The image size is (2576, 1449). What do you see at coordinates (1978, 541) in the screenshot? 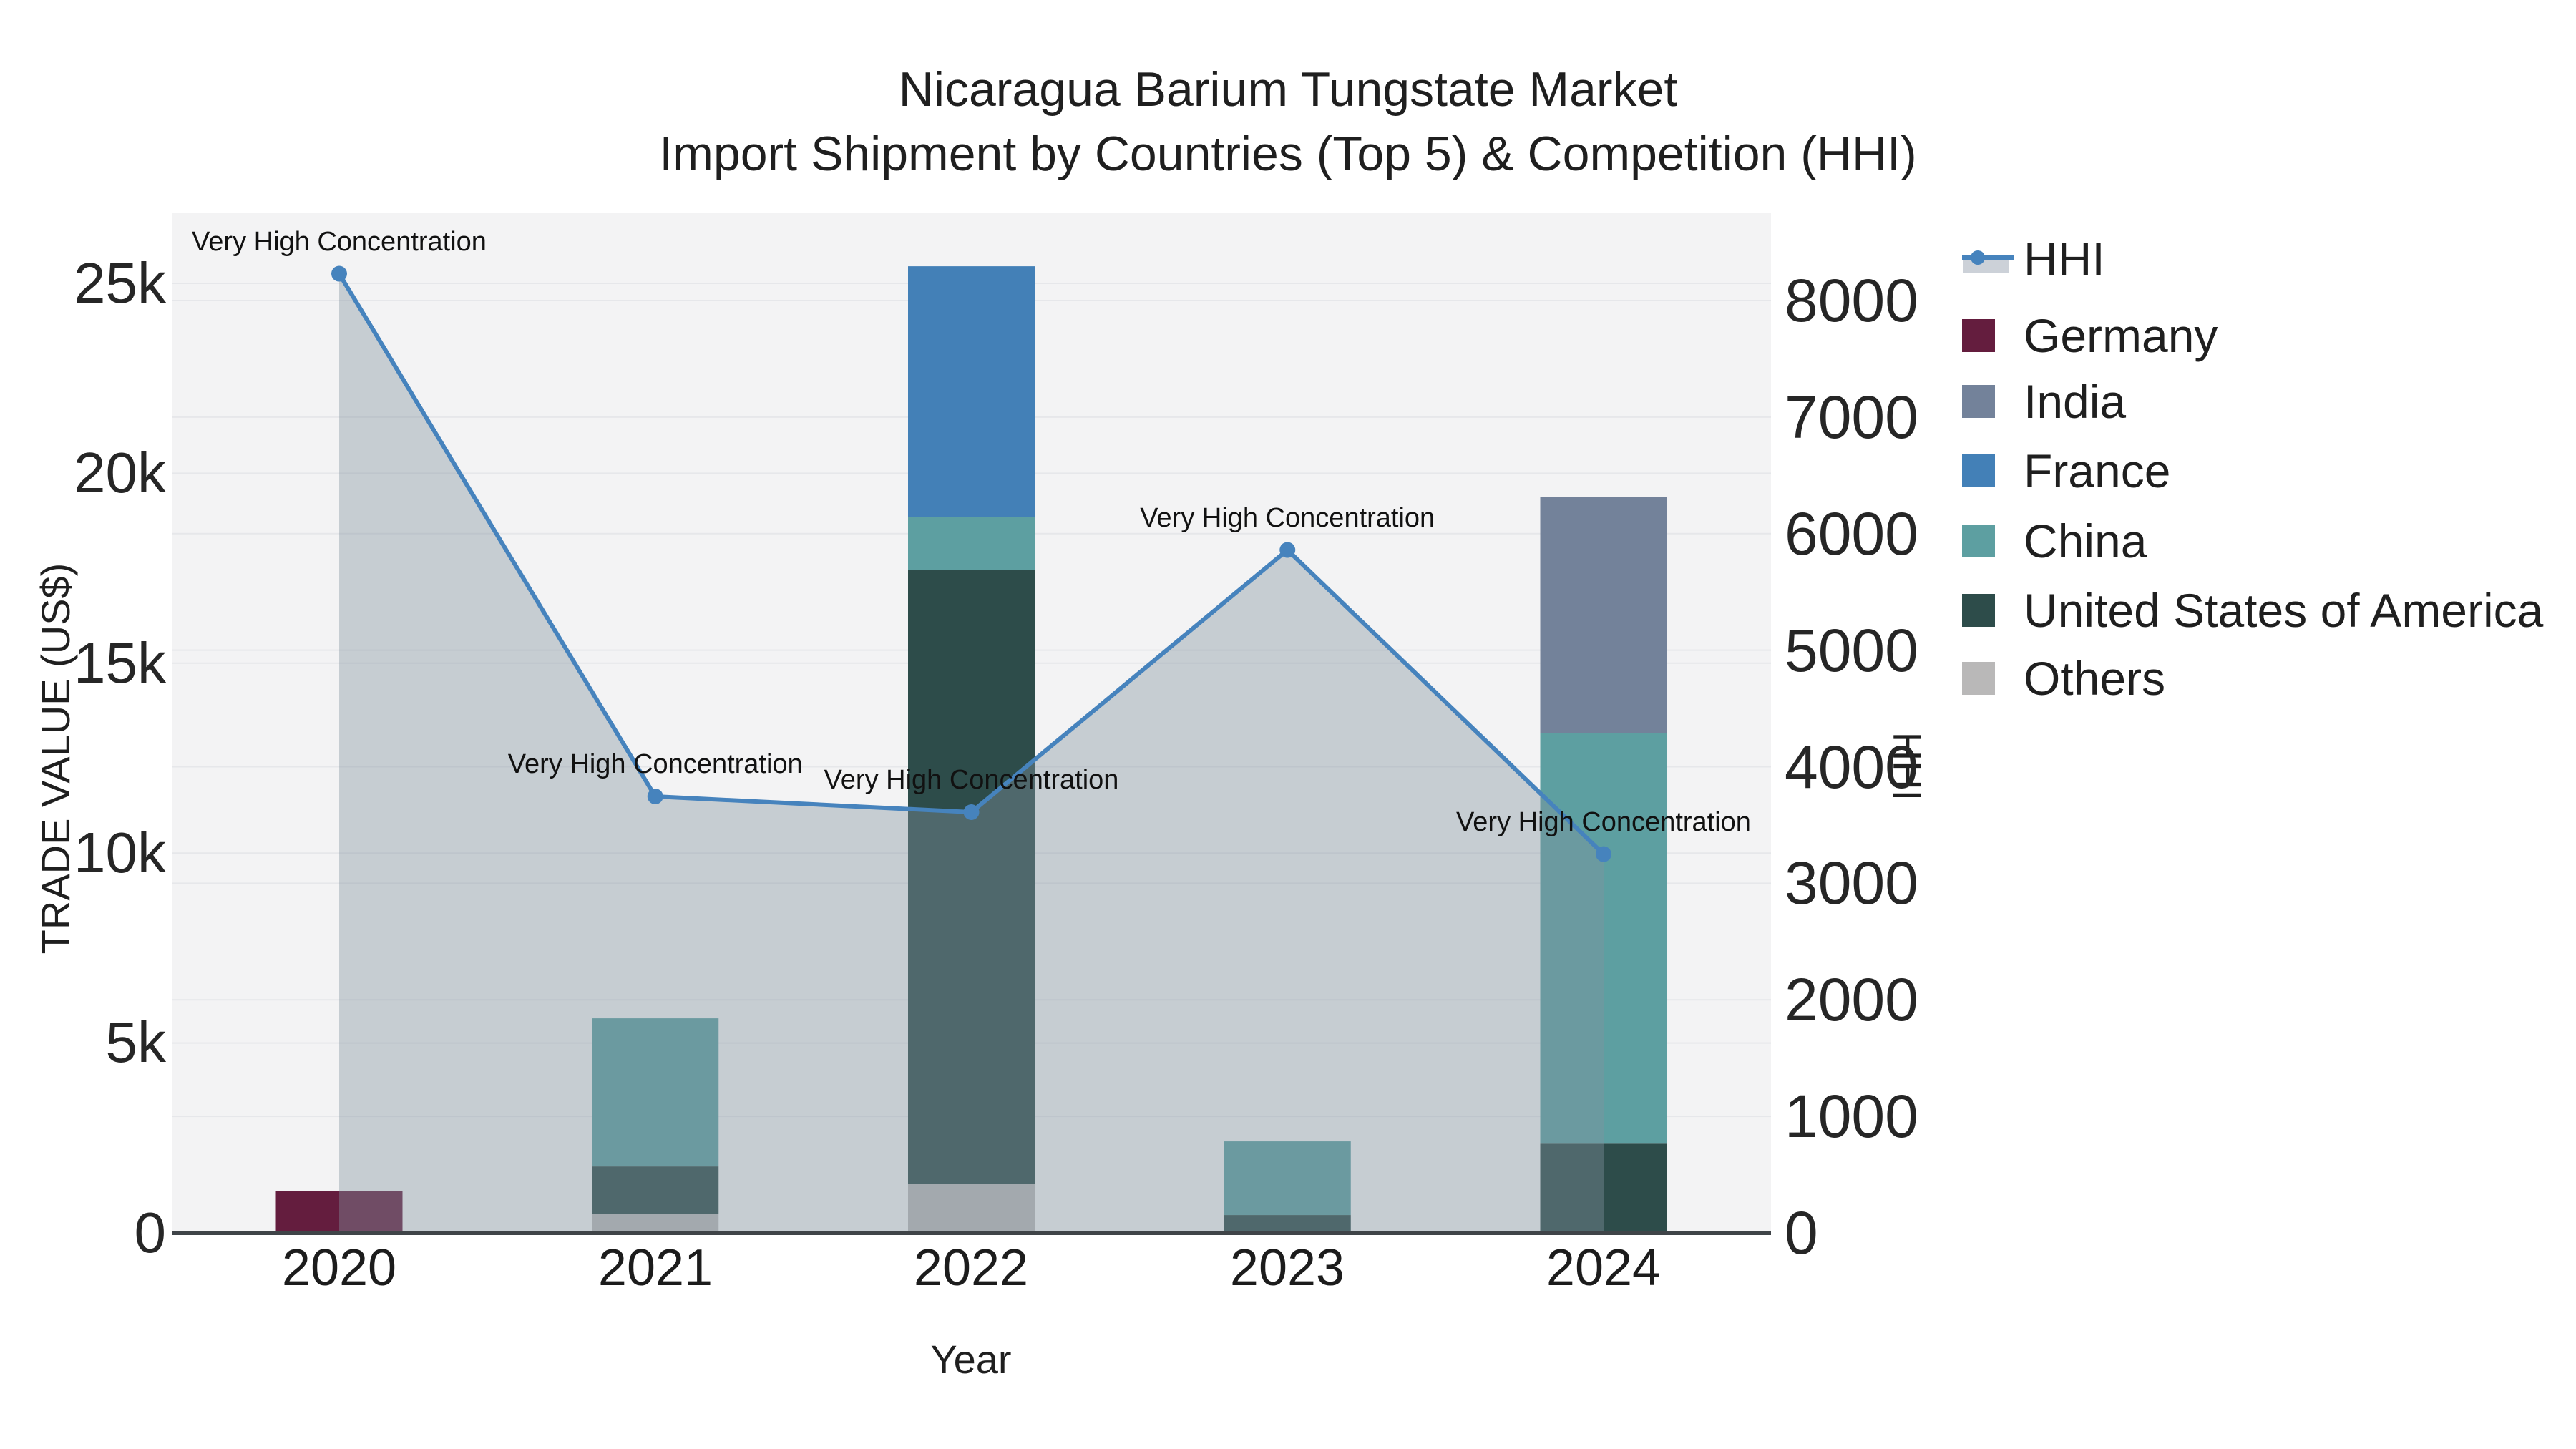
I see `china-swatch` at bounding box center [1978, 541].